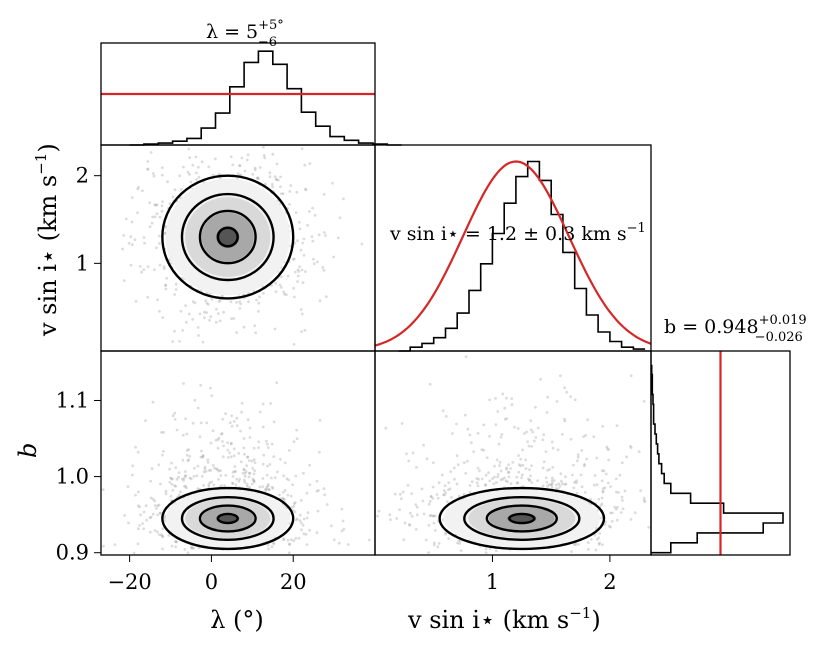  What do you see at coordinates (735, 329) in the screenshot?
I see `b-title: b = 0.948+0.019 −0.026` at bounding box center [735, 329].